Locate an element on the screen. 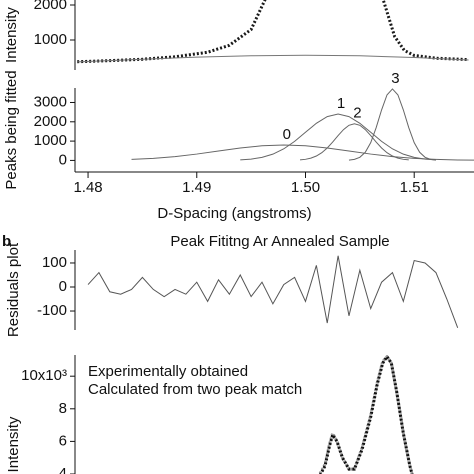 Image resolution: width=474 pixels, height=474 pixels. legend-label: Calculated from two peak match is located at coordinates (195, 389).